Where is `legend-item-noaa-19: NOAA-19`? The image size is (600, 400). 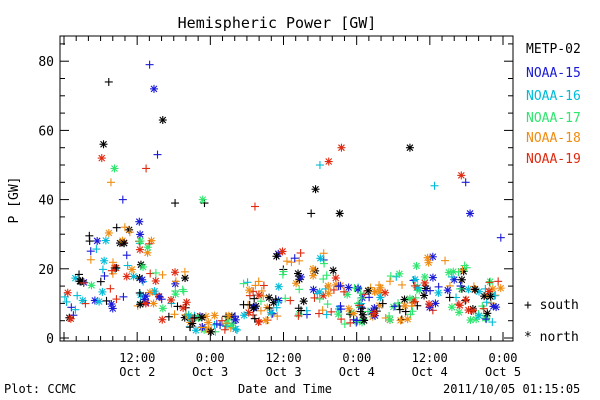
legend-item-noaa-19: NOAA-19 is located at coordinates (553, 159).